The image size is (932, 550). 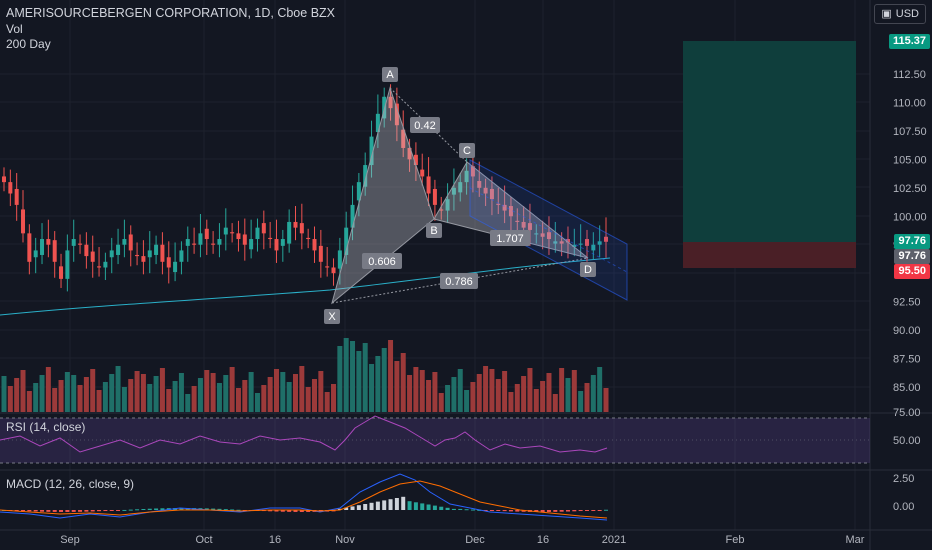 I want to click on time-axis: Sep Oct 16 Nov Dec 16 2021 Feb Mar, so click(x=462, y=540).